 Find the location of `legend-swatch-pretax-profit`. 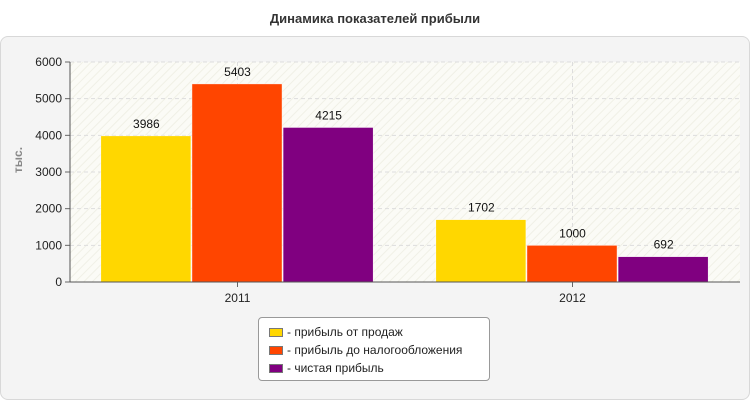

legend-swatch-pretax-profit is located at coordinates (276, 350).